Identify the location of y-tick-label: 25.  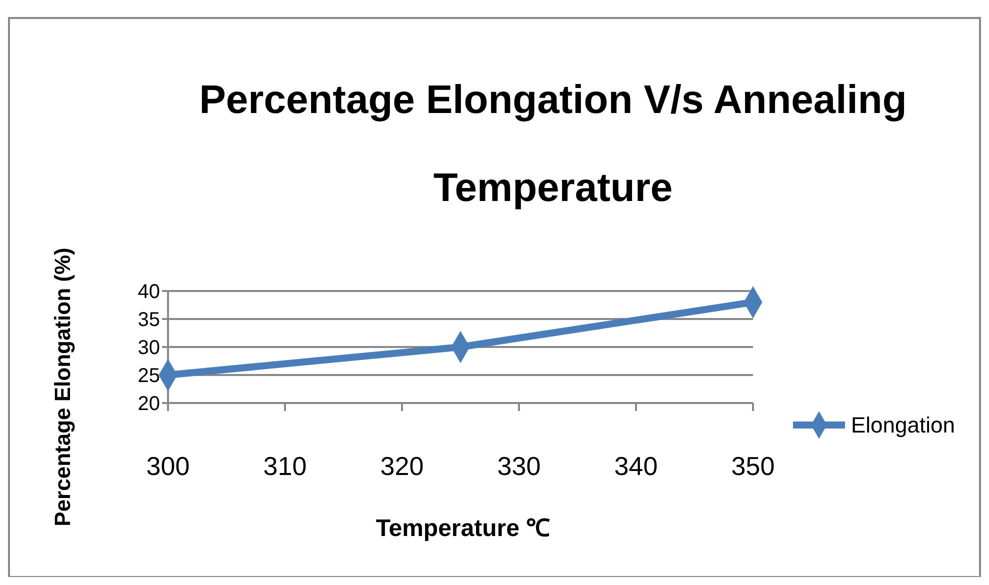
(149, 376).